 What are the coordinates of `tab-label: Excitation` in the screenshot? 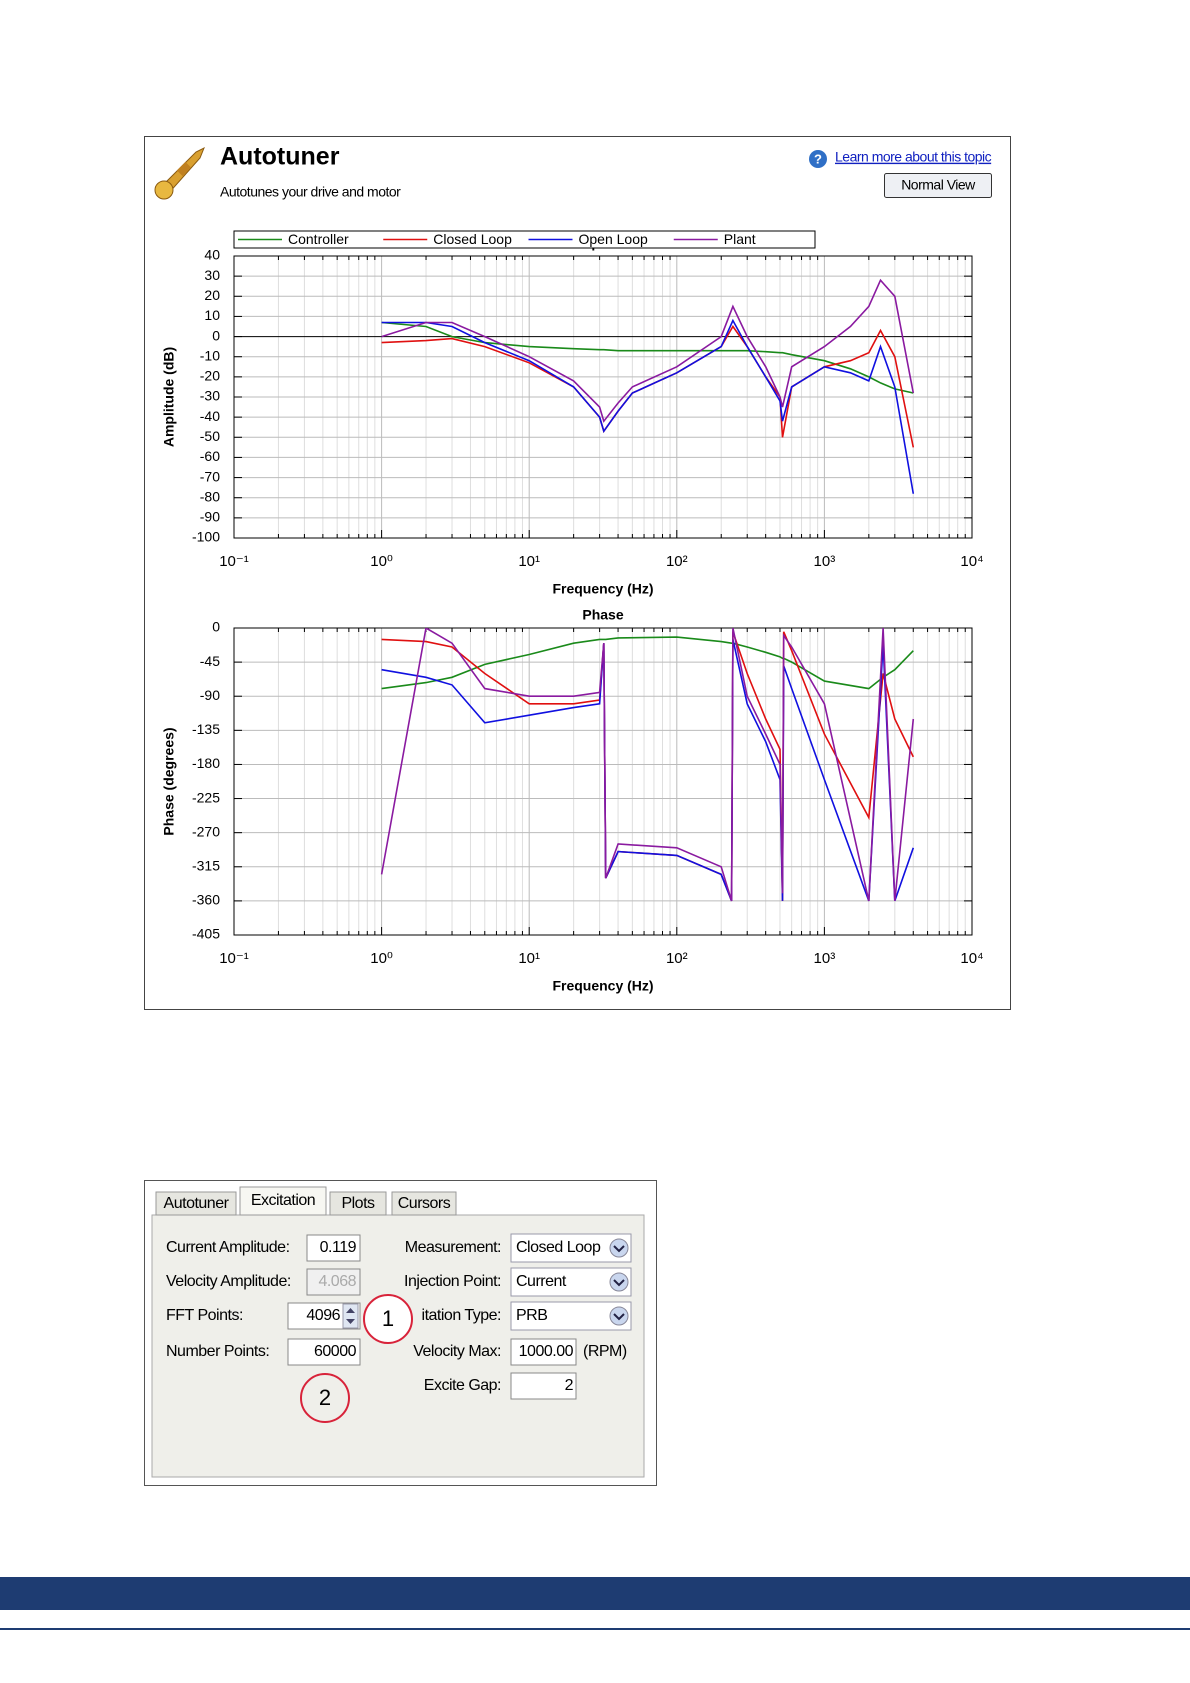 It's located at (283, 1200).